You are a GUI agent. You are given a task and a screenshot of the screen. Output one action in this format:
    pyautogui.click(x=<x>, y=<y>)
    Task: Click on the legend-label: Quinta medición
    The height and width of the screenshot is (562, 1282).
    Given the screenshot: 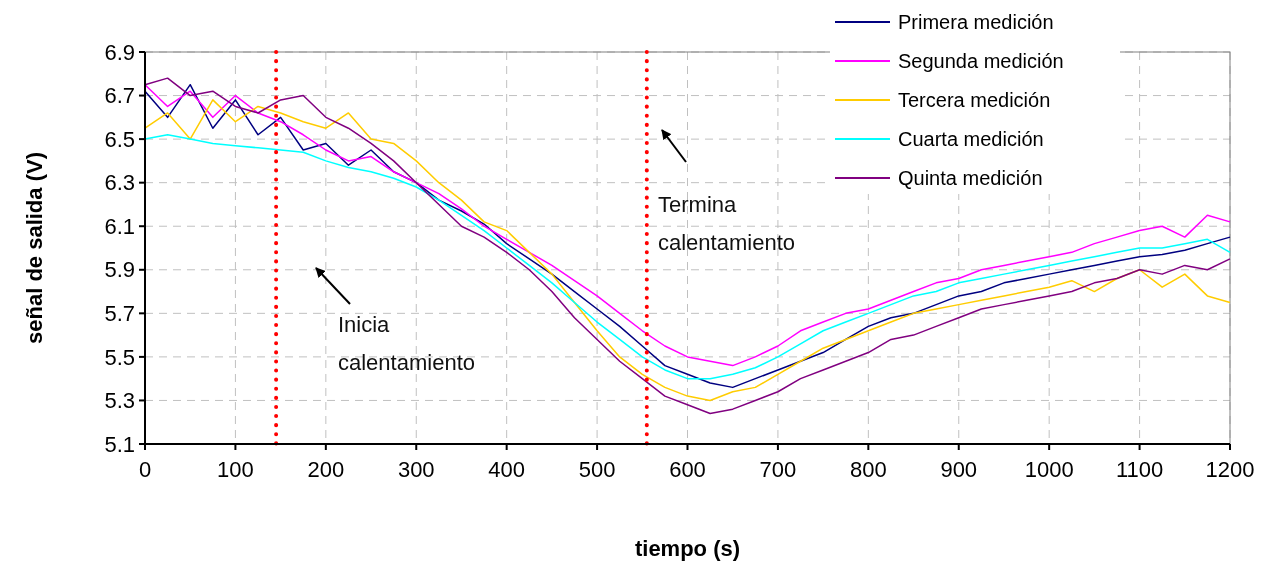 What is the action you would take?
    pyautogui.click(x=970, y=178)
    